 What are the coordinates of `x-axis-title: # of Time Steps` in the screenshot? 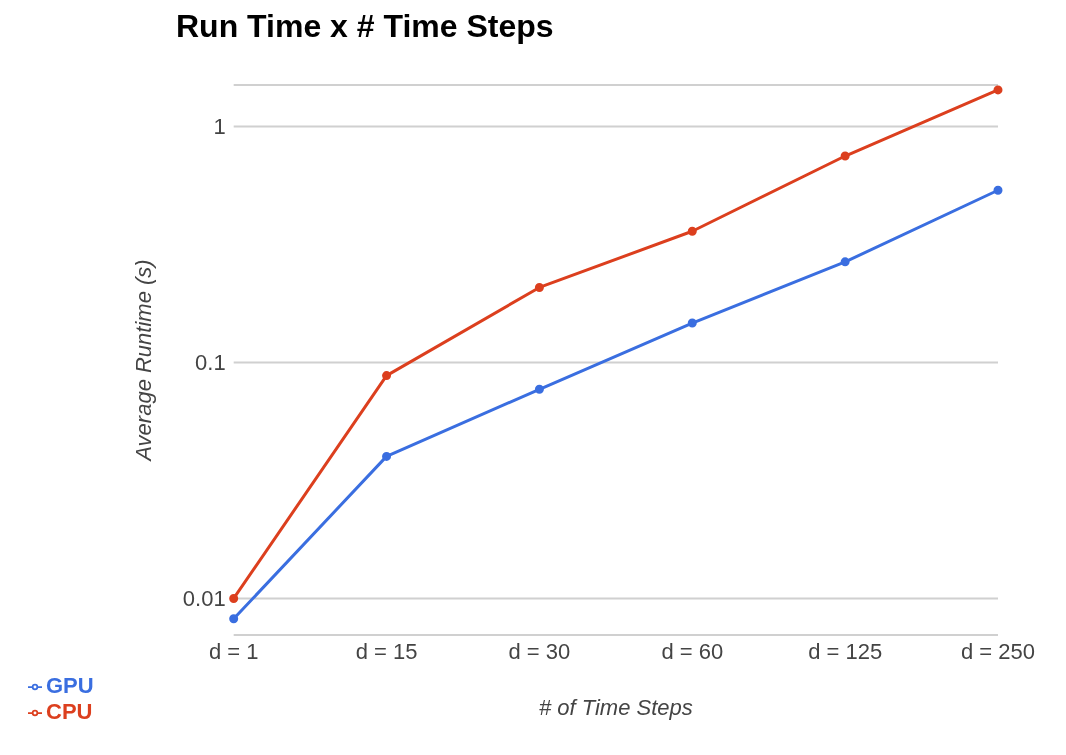 It's located at (615, 707).